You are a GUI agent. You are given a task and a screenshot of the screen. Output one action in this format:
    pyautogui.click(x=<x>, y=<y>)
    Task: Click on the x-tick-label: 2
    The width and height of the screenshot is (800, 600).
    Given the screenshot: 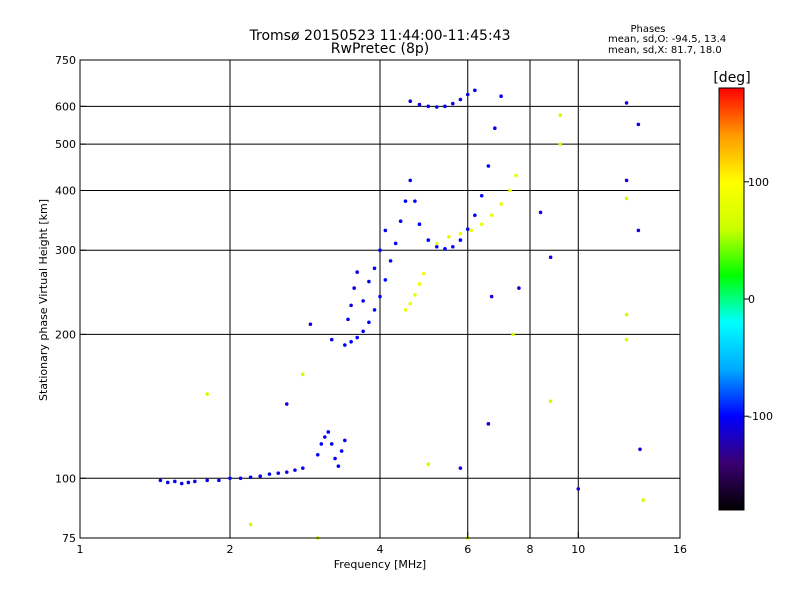 What is the action you would take?
    pyautogui.click(x=230, y=549)
    